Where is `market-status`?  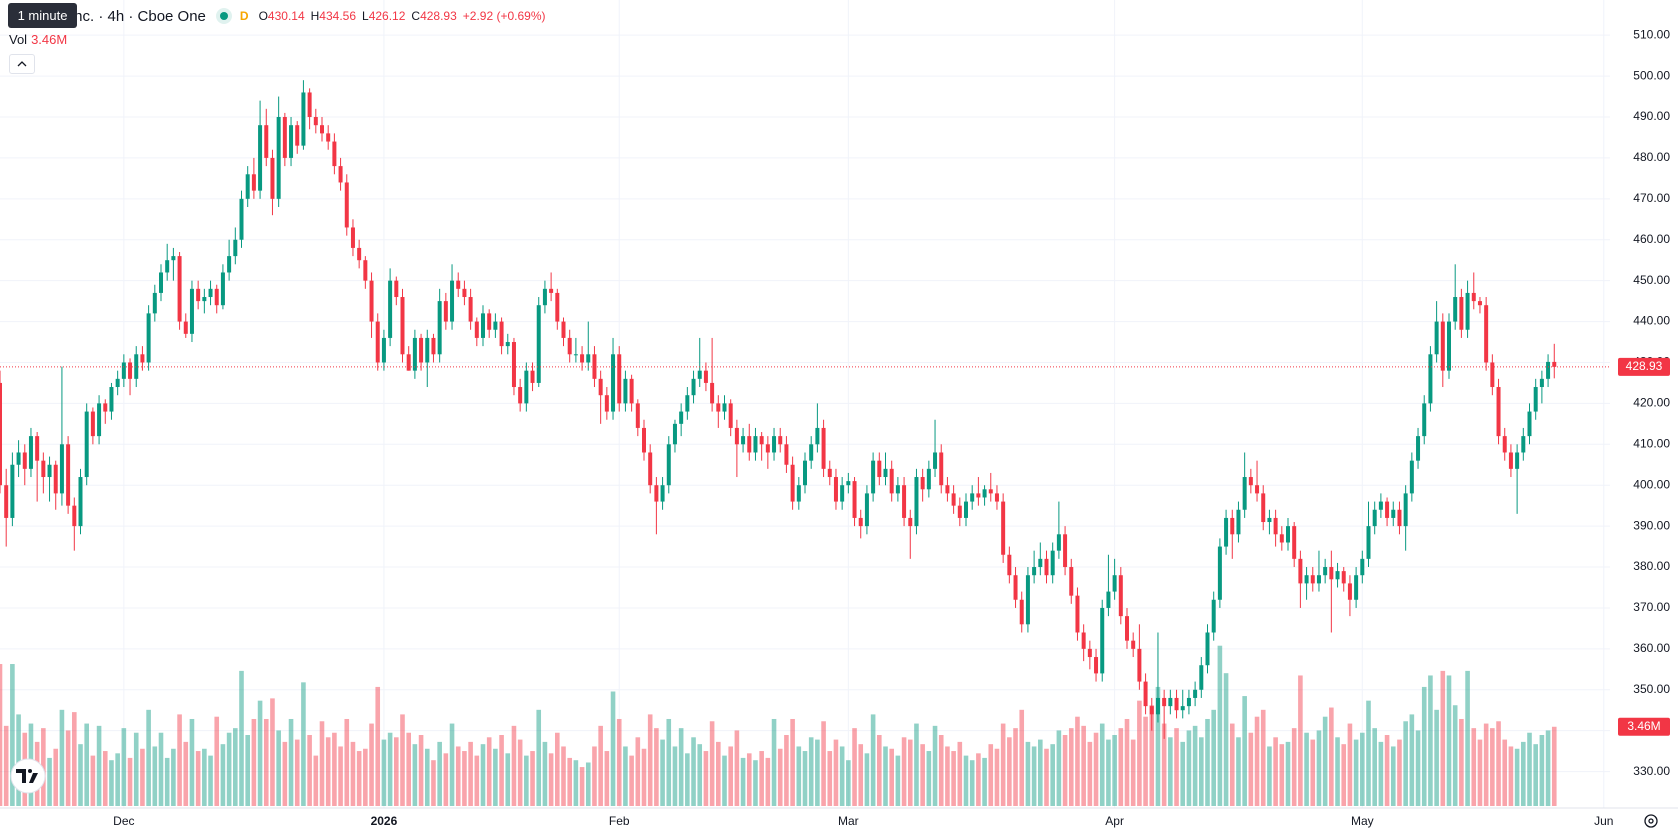
market-status is located at coordinates (223, 16).